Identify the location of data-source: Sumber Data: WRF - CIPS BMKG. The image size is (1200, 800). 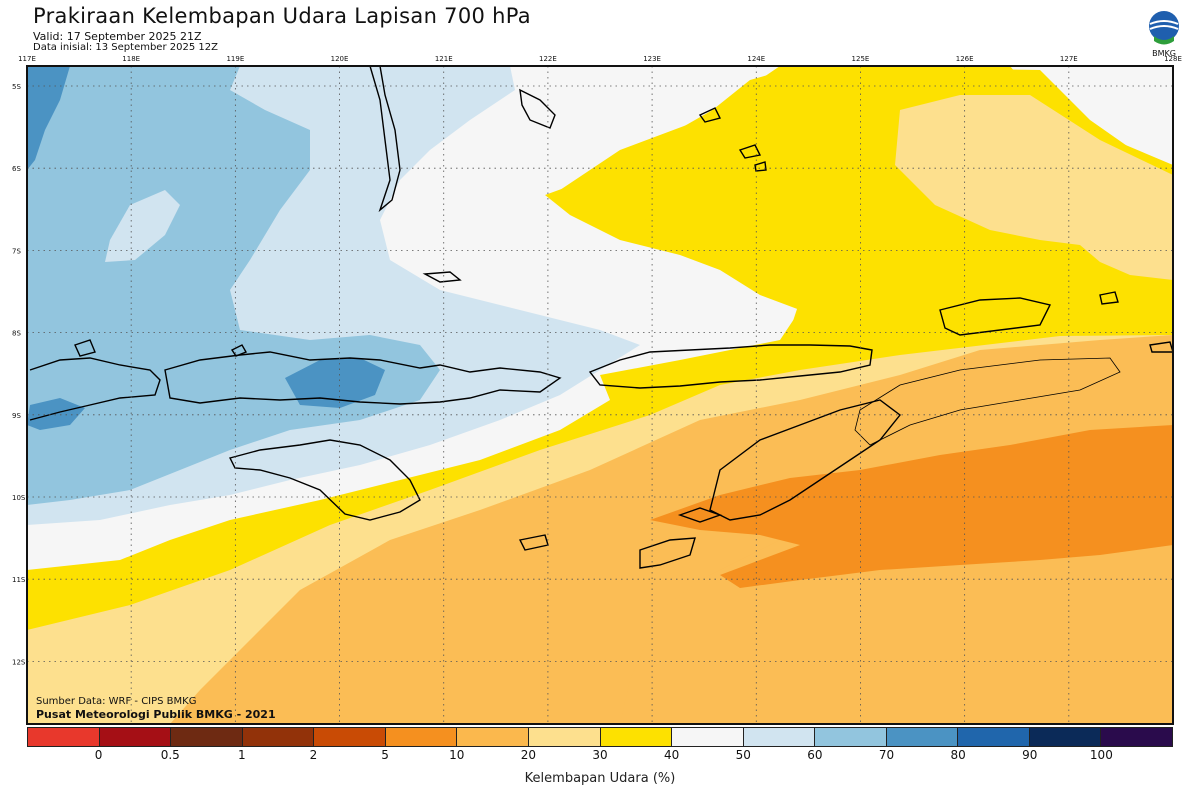
(116, 701).